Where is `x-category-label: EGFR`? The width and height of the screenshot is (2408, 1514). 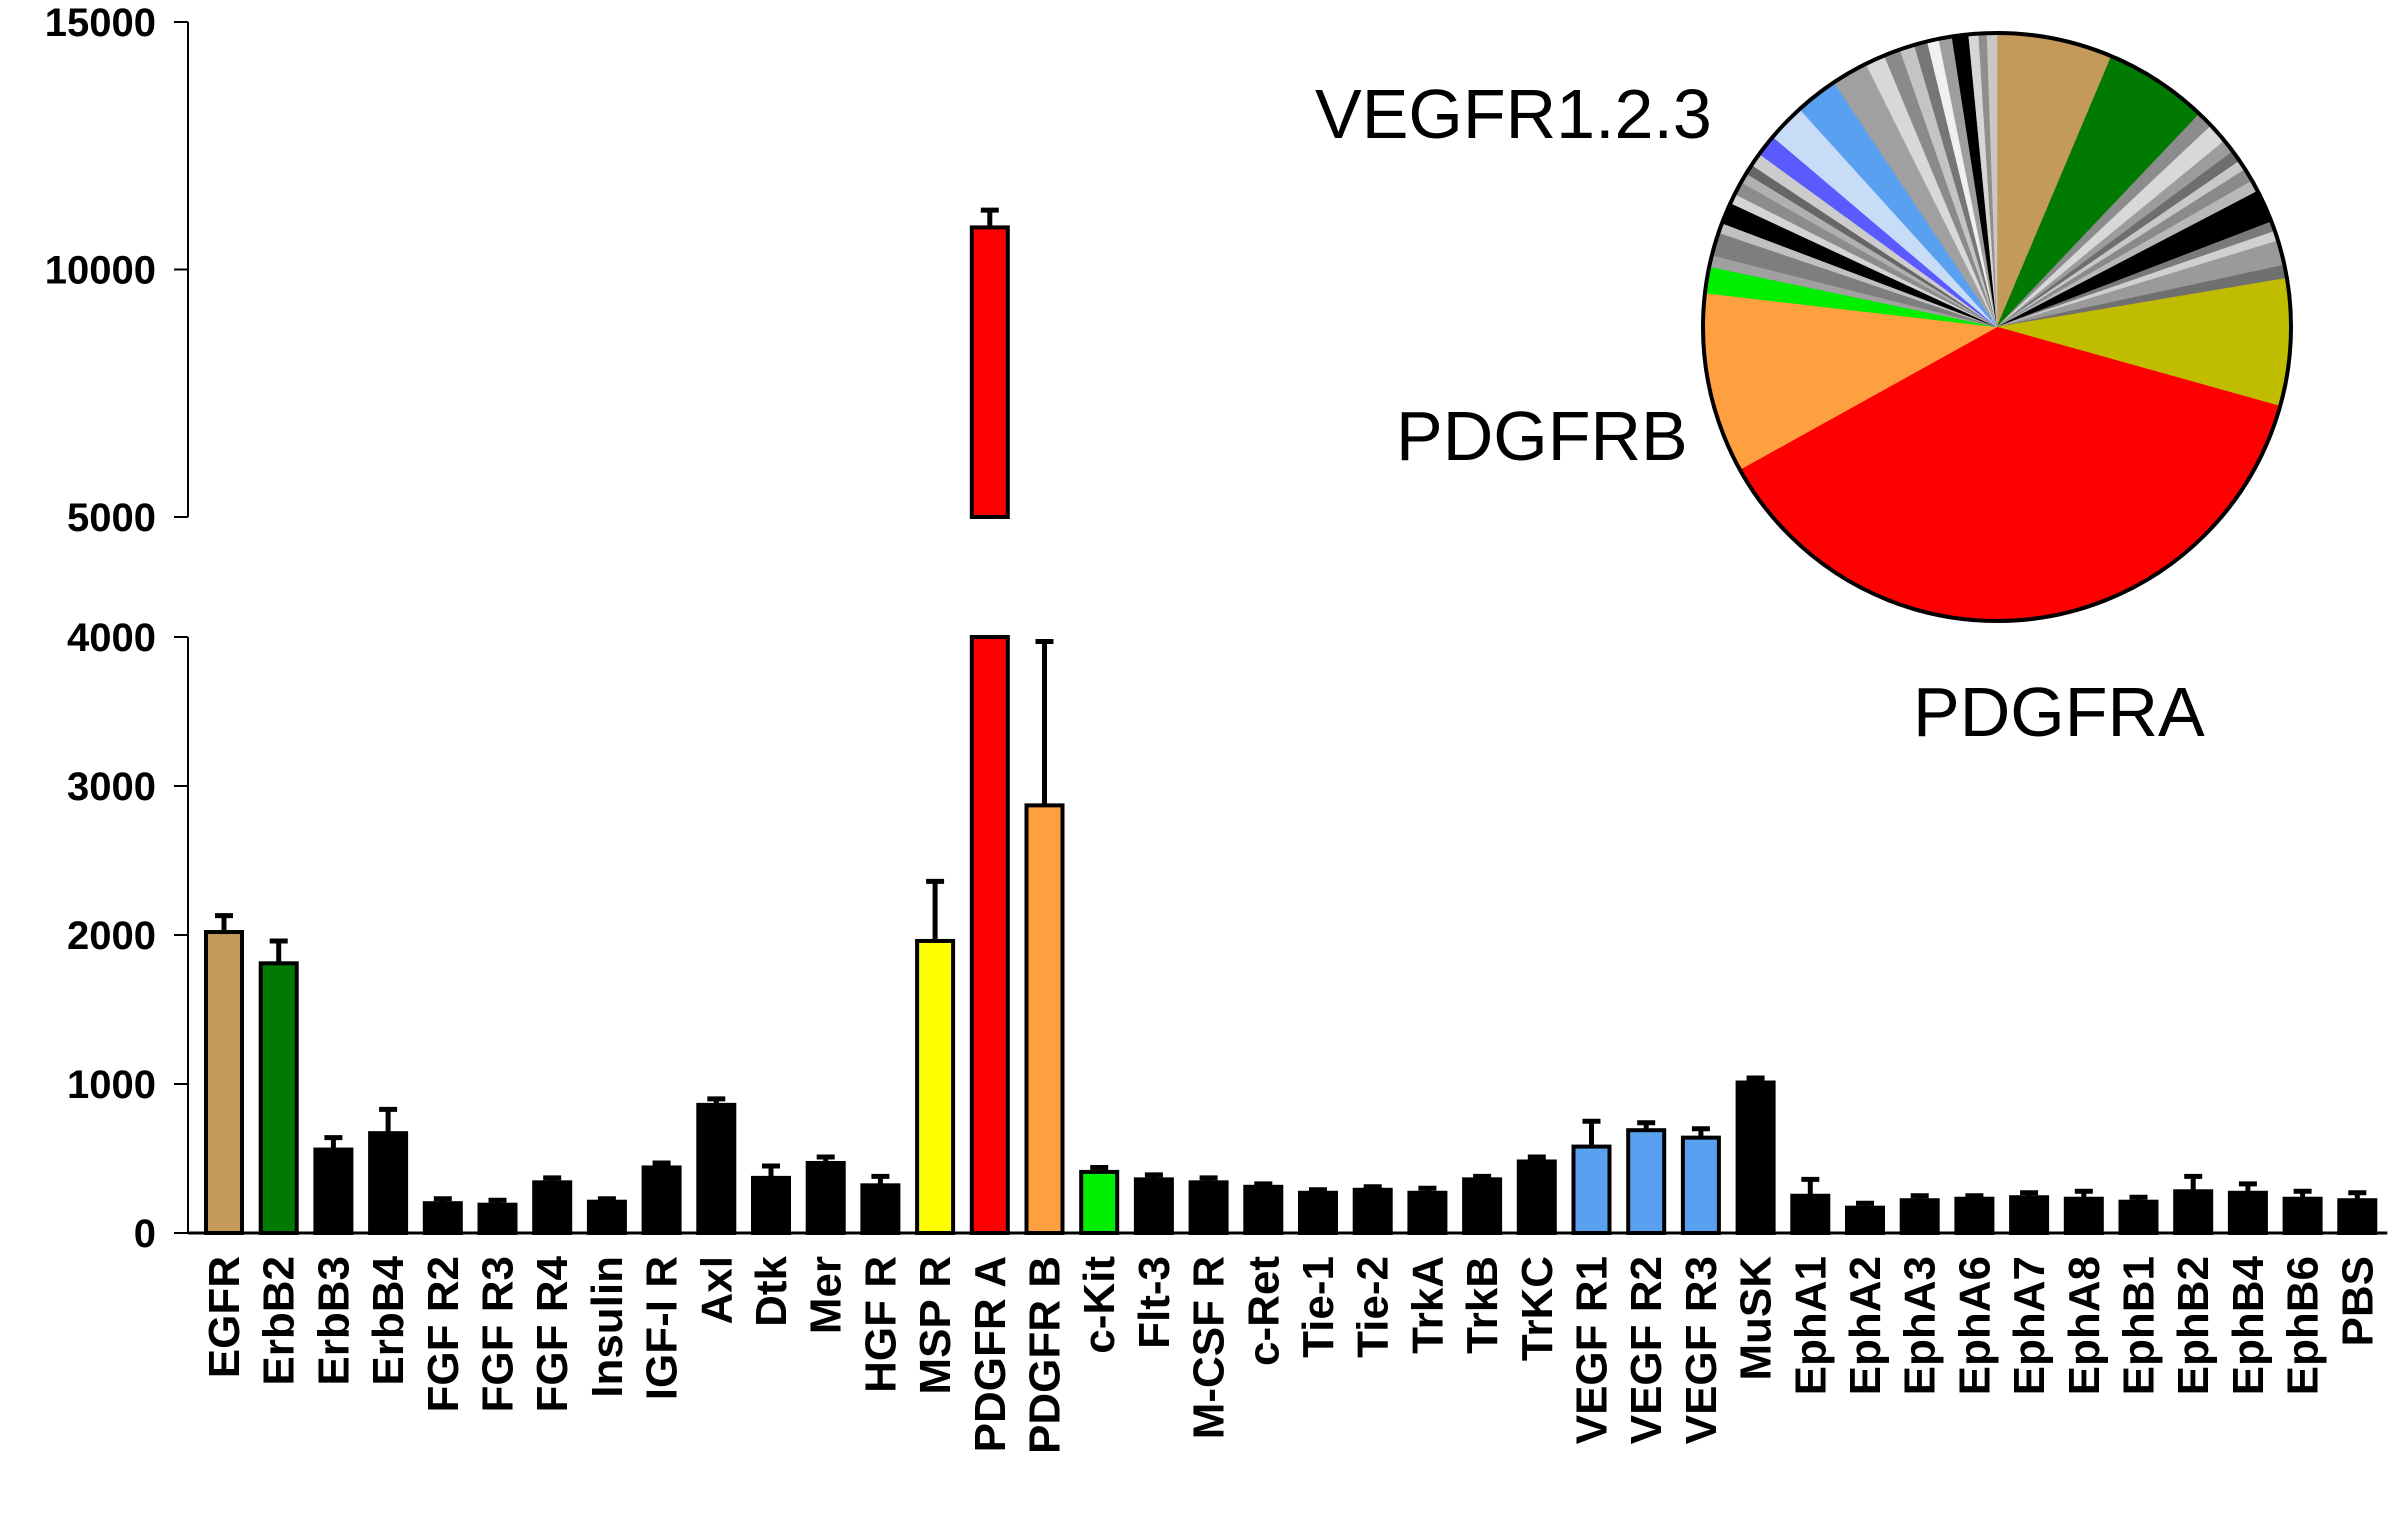
x-category-label: EGFR is located at coordinates (224, 1317).